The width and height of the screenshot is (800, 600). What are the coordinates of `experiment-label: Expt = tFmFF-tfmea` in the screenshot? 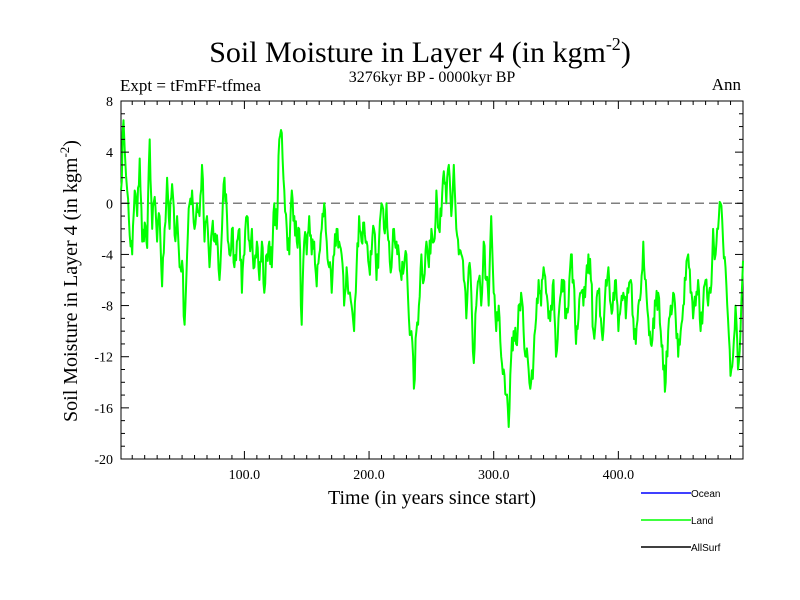 It's located at (190, 85).